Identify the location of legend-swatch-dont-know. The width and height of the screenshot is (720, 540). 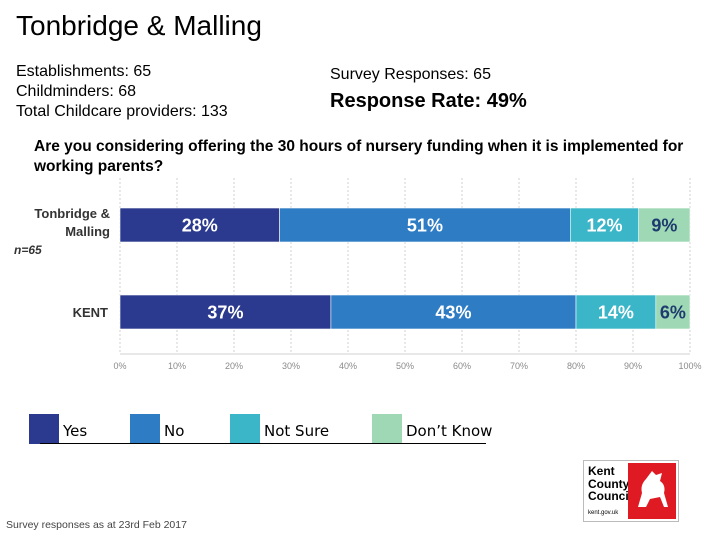
(387, 429).